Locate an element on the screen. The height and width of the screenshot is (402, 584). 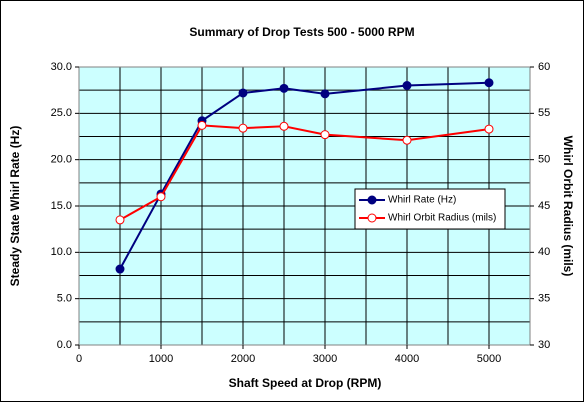
y2-tick-label: 45 is located at coordinates (544, 206).